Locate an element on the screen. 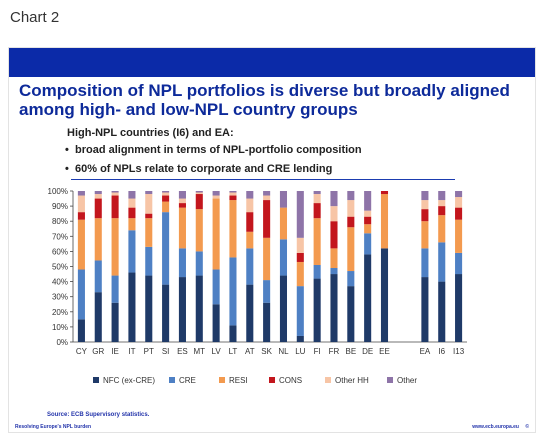 Image resolution: width=545 pixels, height=442 pixels. y-tick-label: 0% is located at coordinates (62, 342).